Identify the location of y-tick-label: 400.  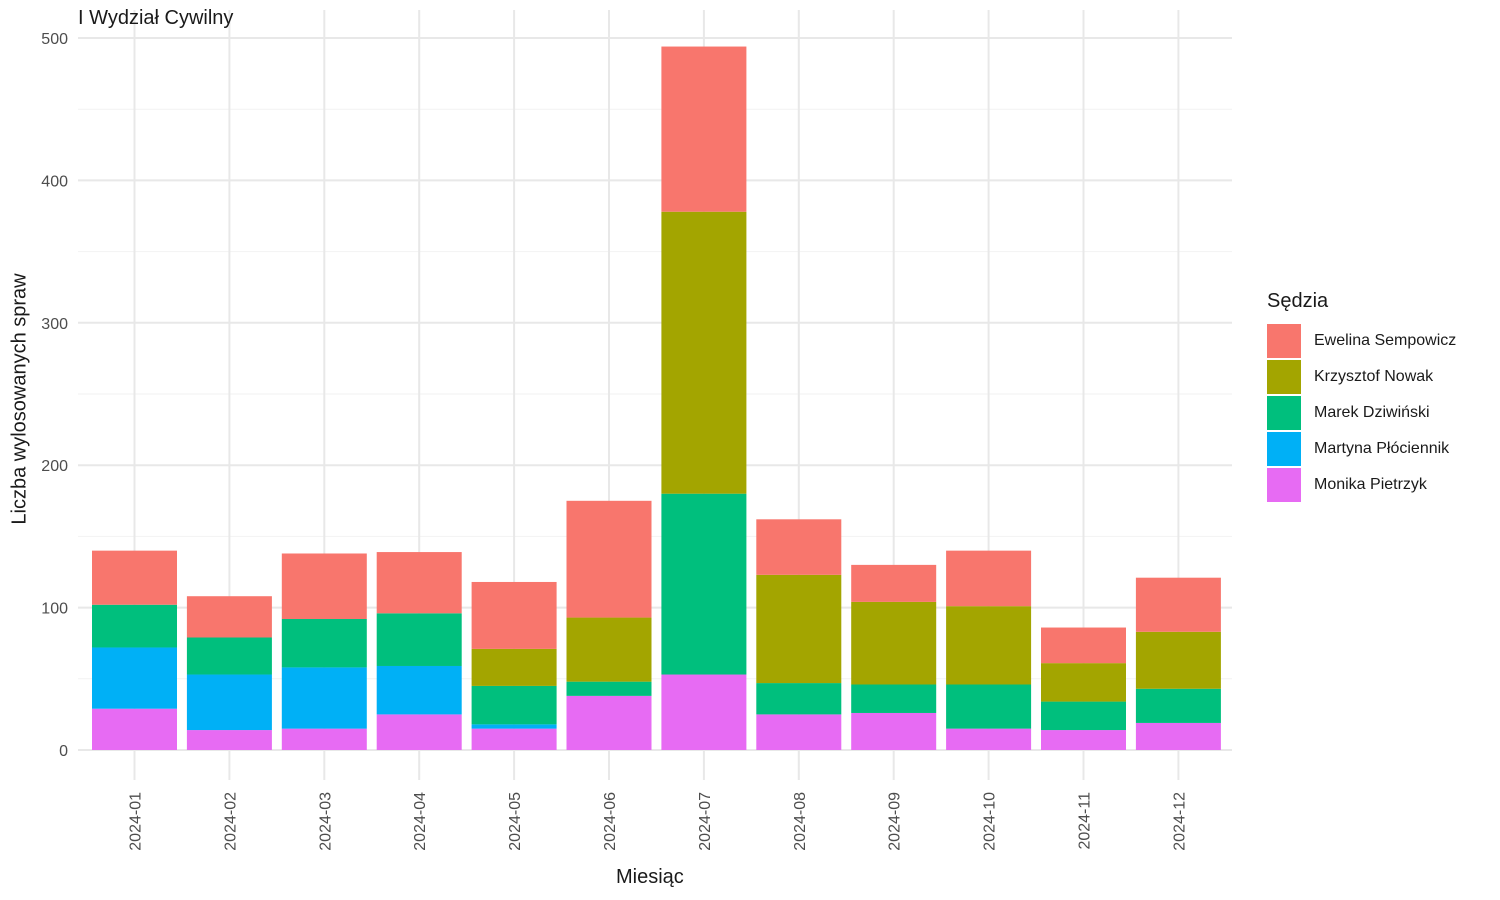
(54, 181).